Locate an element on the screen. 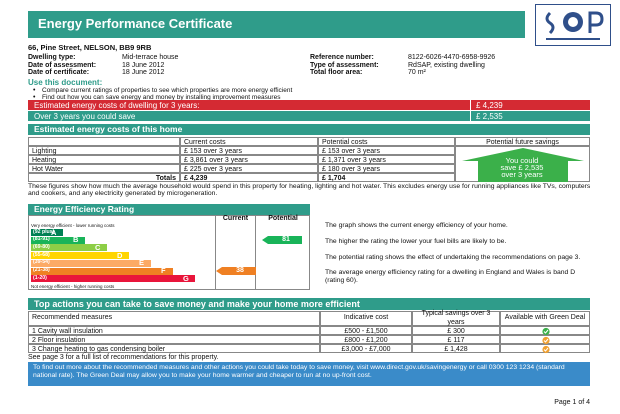 Image resolution: width=620 pixels, height=414 pixels. band: (21-38) is located at coordinates (102, 271).